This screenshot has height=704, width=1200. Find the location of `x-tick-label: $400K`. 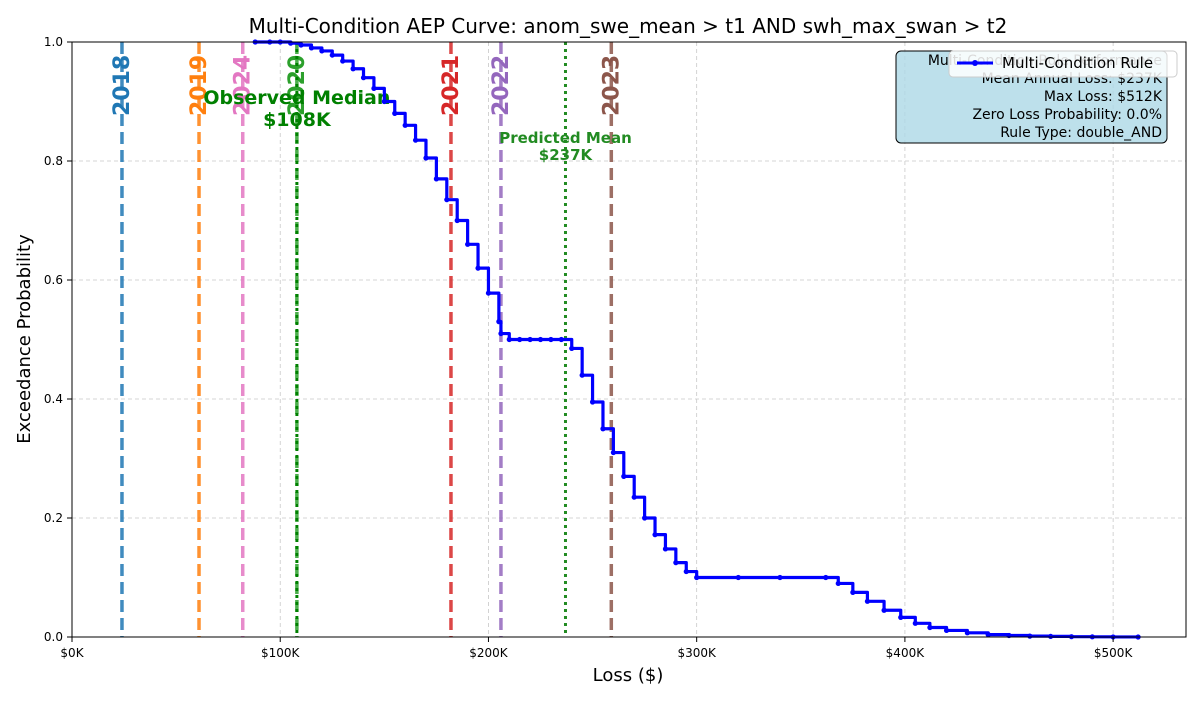

x-tick-label: $400K is located at coordinates (906, 653).